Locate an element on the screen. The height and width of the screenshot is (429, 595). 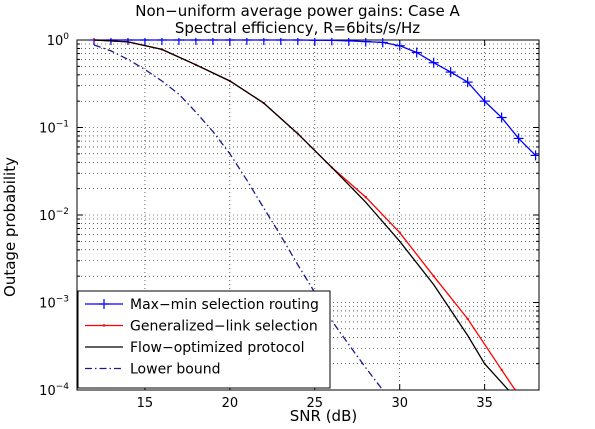
y-tick-label: 10⁻³ is located at coordinates (54, 303).